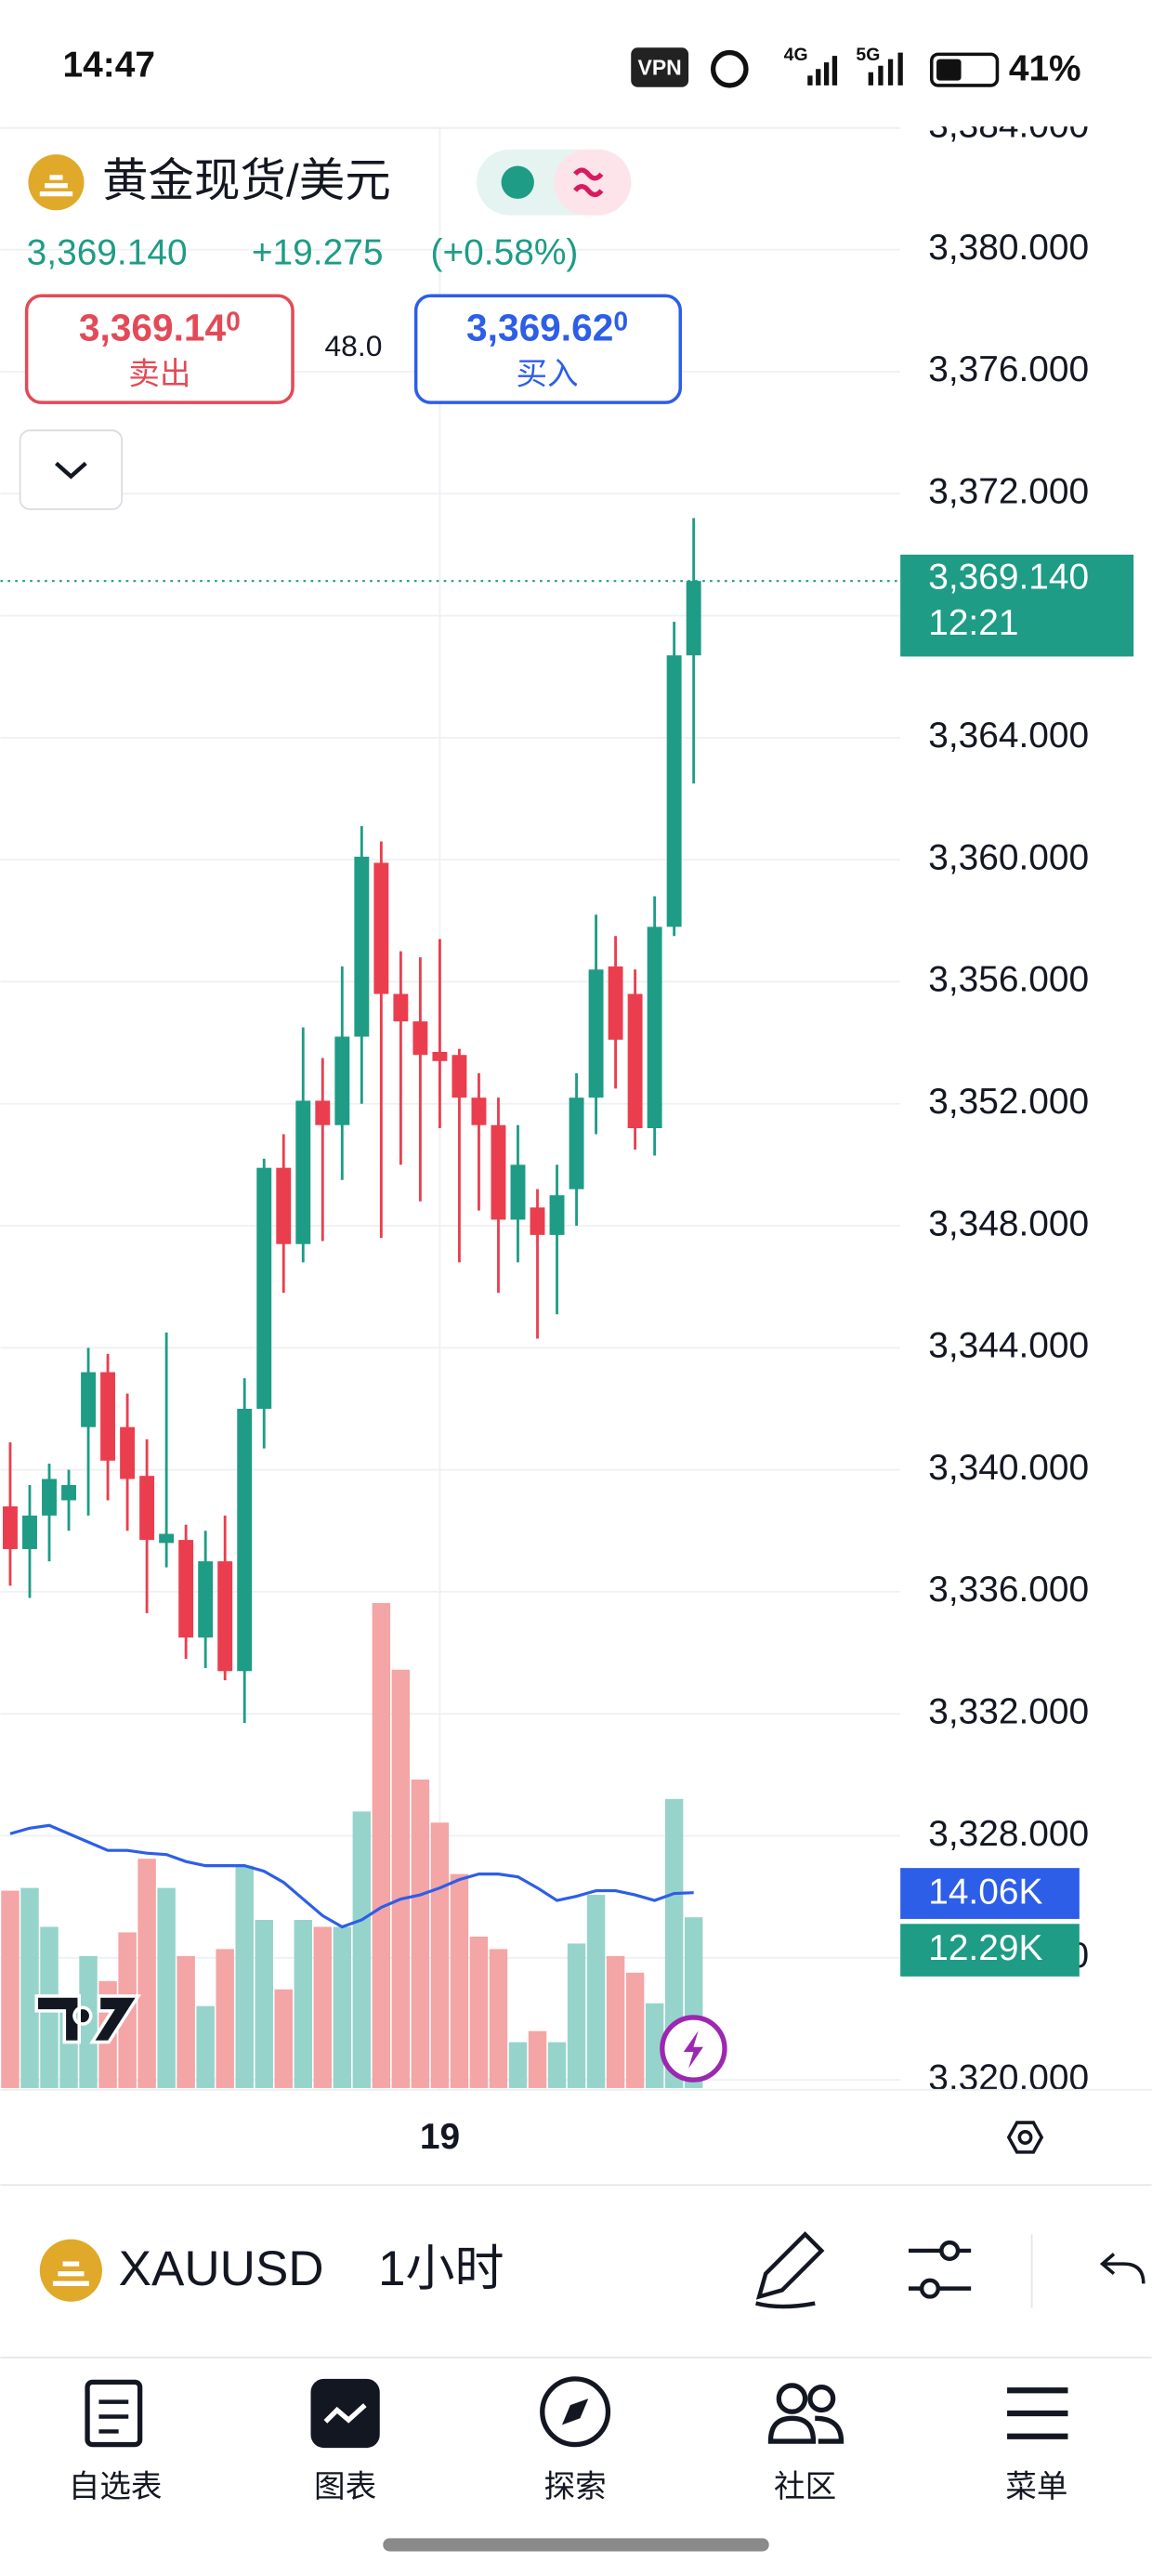  Describe the element at coordinates (792, 2398) in the screenshot. I see `community-icon` at that location.